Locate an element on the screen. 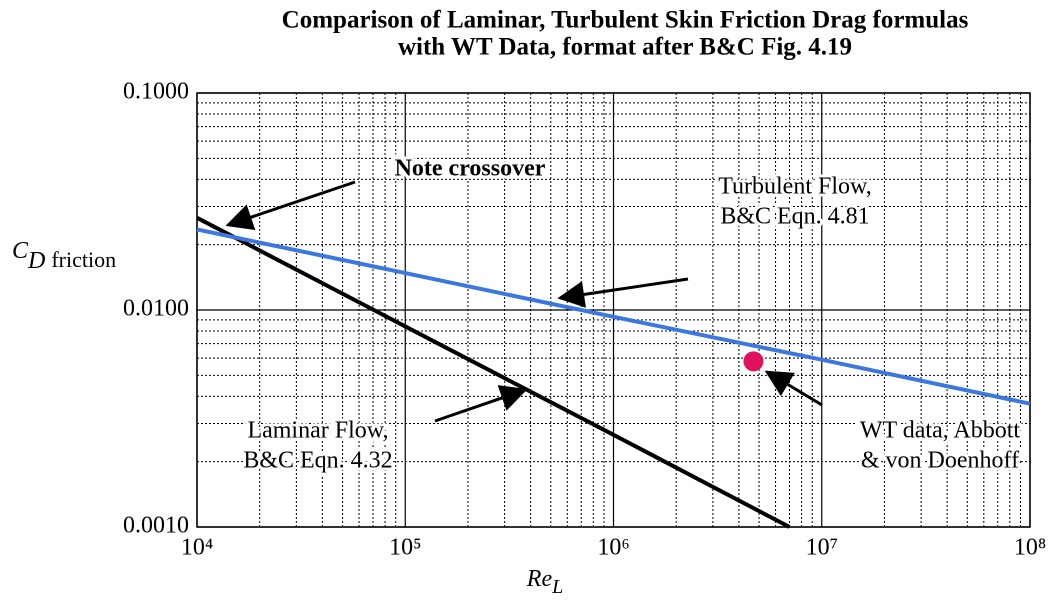  y-axis-label-main: C is located at coordinates (20, 251).